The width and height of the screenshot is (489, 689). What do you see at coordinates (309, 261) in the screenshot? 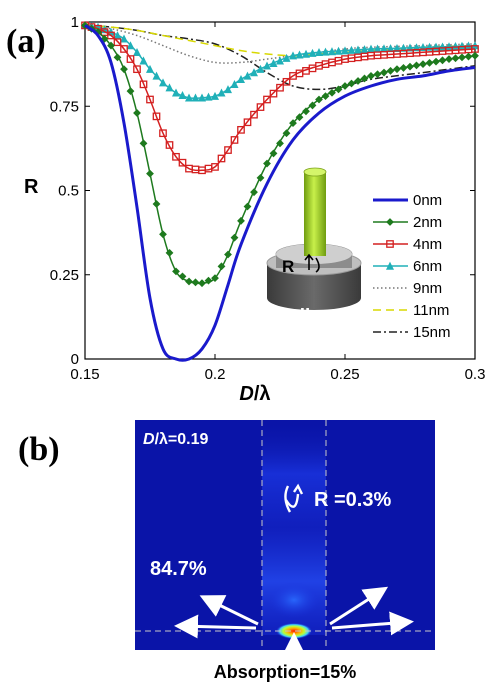
I see `up-arrow-icon` at bounding box center [309, 261].